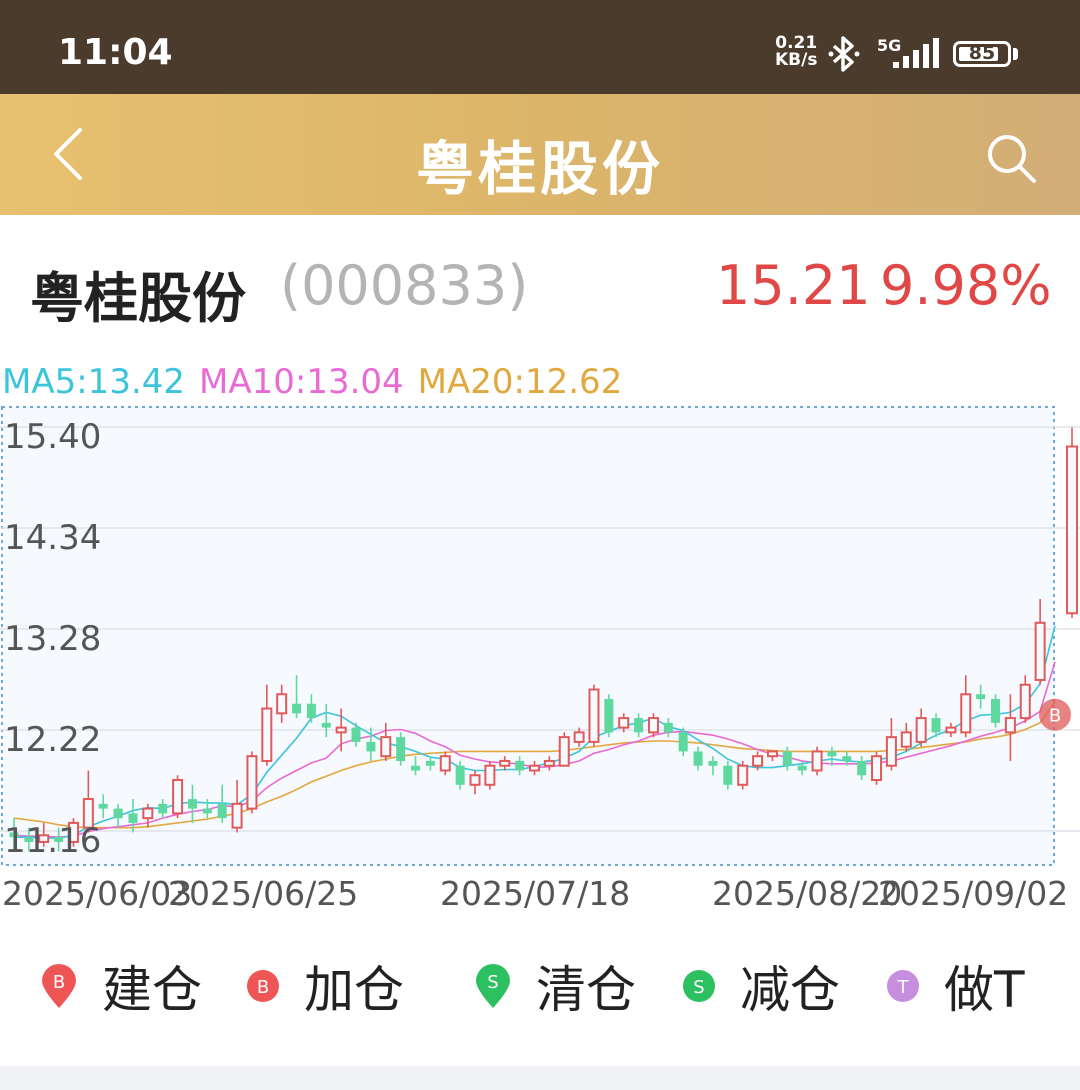  Describe the element at coordinates (325, 986) in the screenshot. I see `legend-item-add: B 加仓` at that location.